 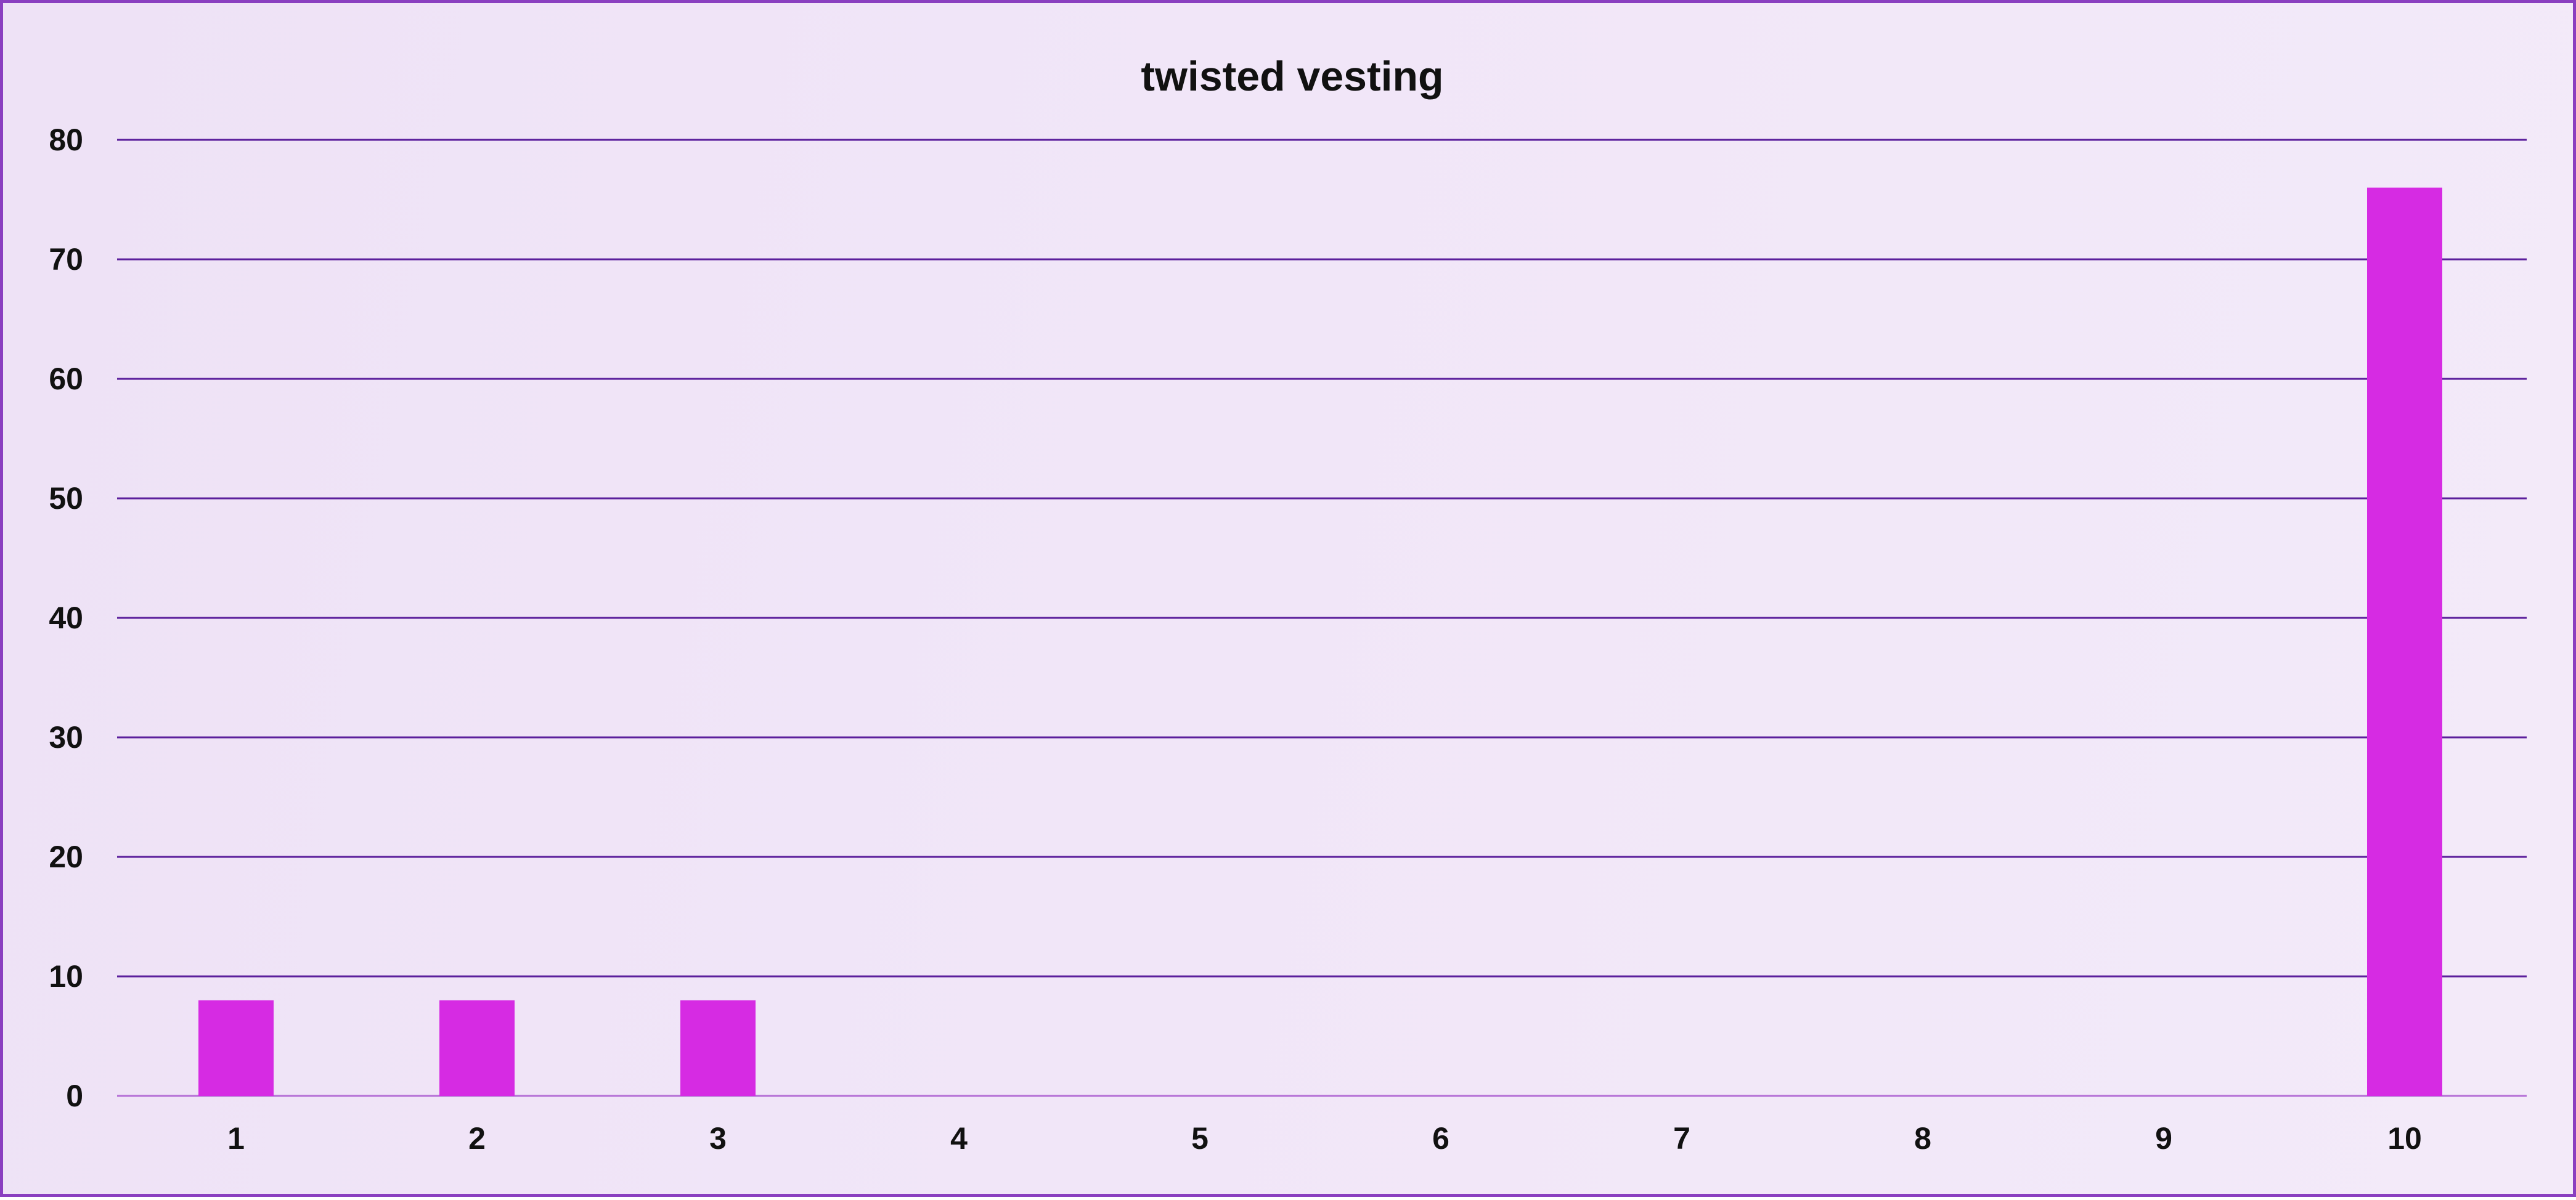 I want to click on y-tick-label: 70, so click(x=66, y=259).